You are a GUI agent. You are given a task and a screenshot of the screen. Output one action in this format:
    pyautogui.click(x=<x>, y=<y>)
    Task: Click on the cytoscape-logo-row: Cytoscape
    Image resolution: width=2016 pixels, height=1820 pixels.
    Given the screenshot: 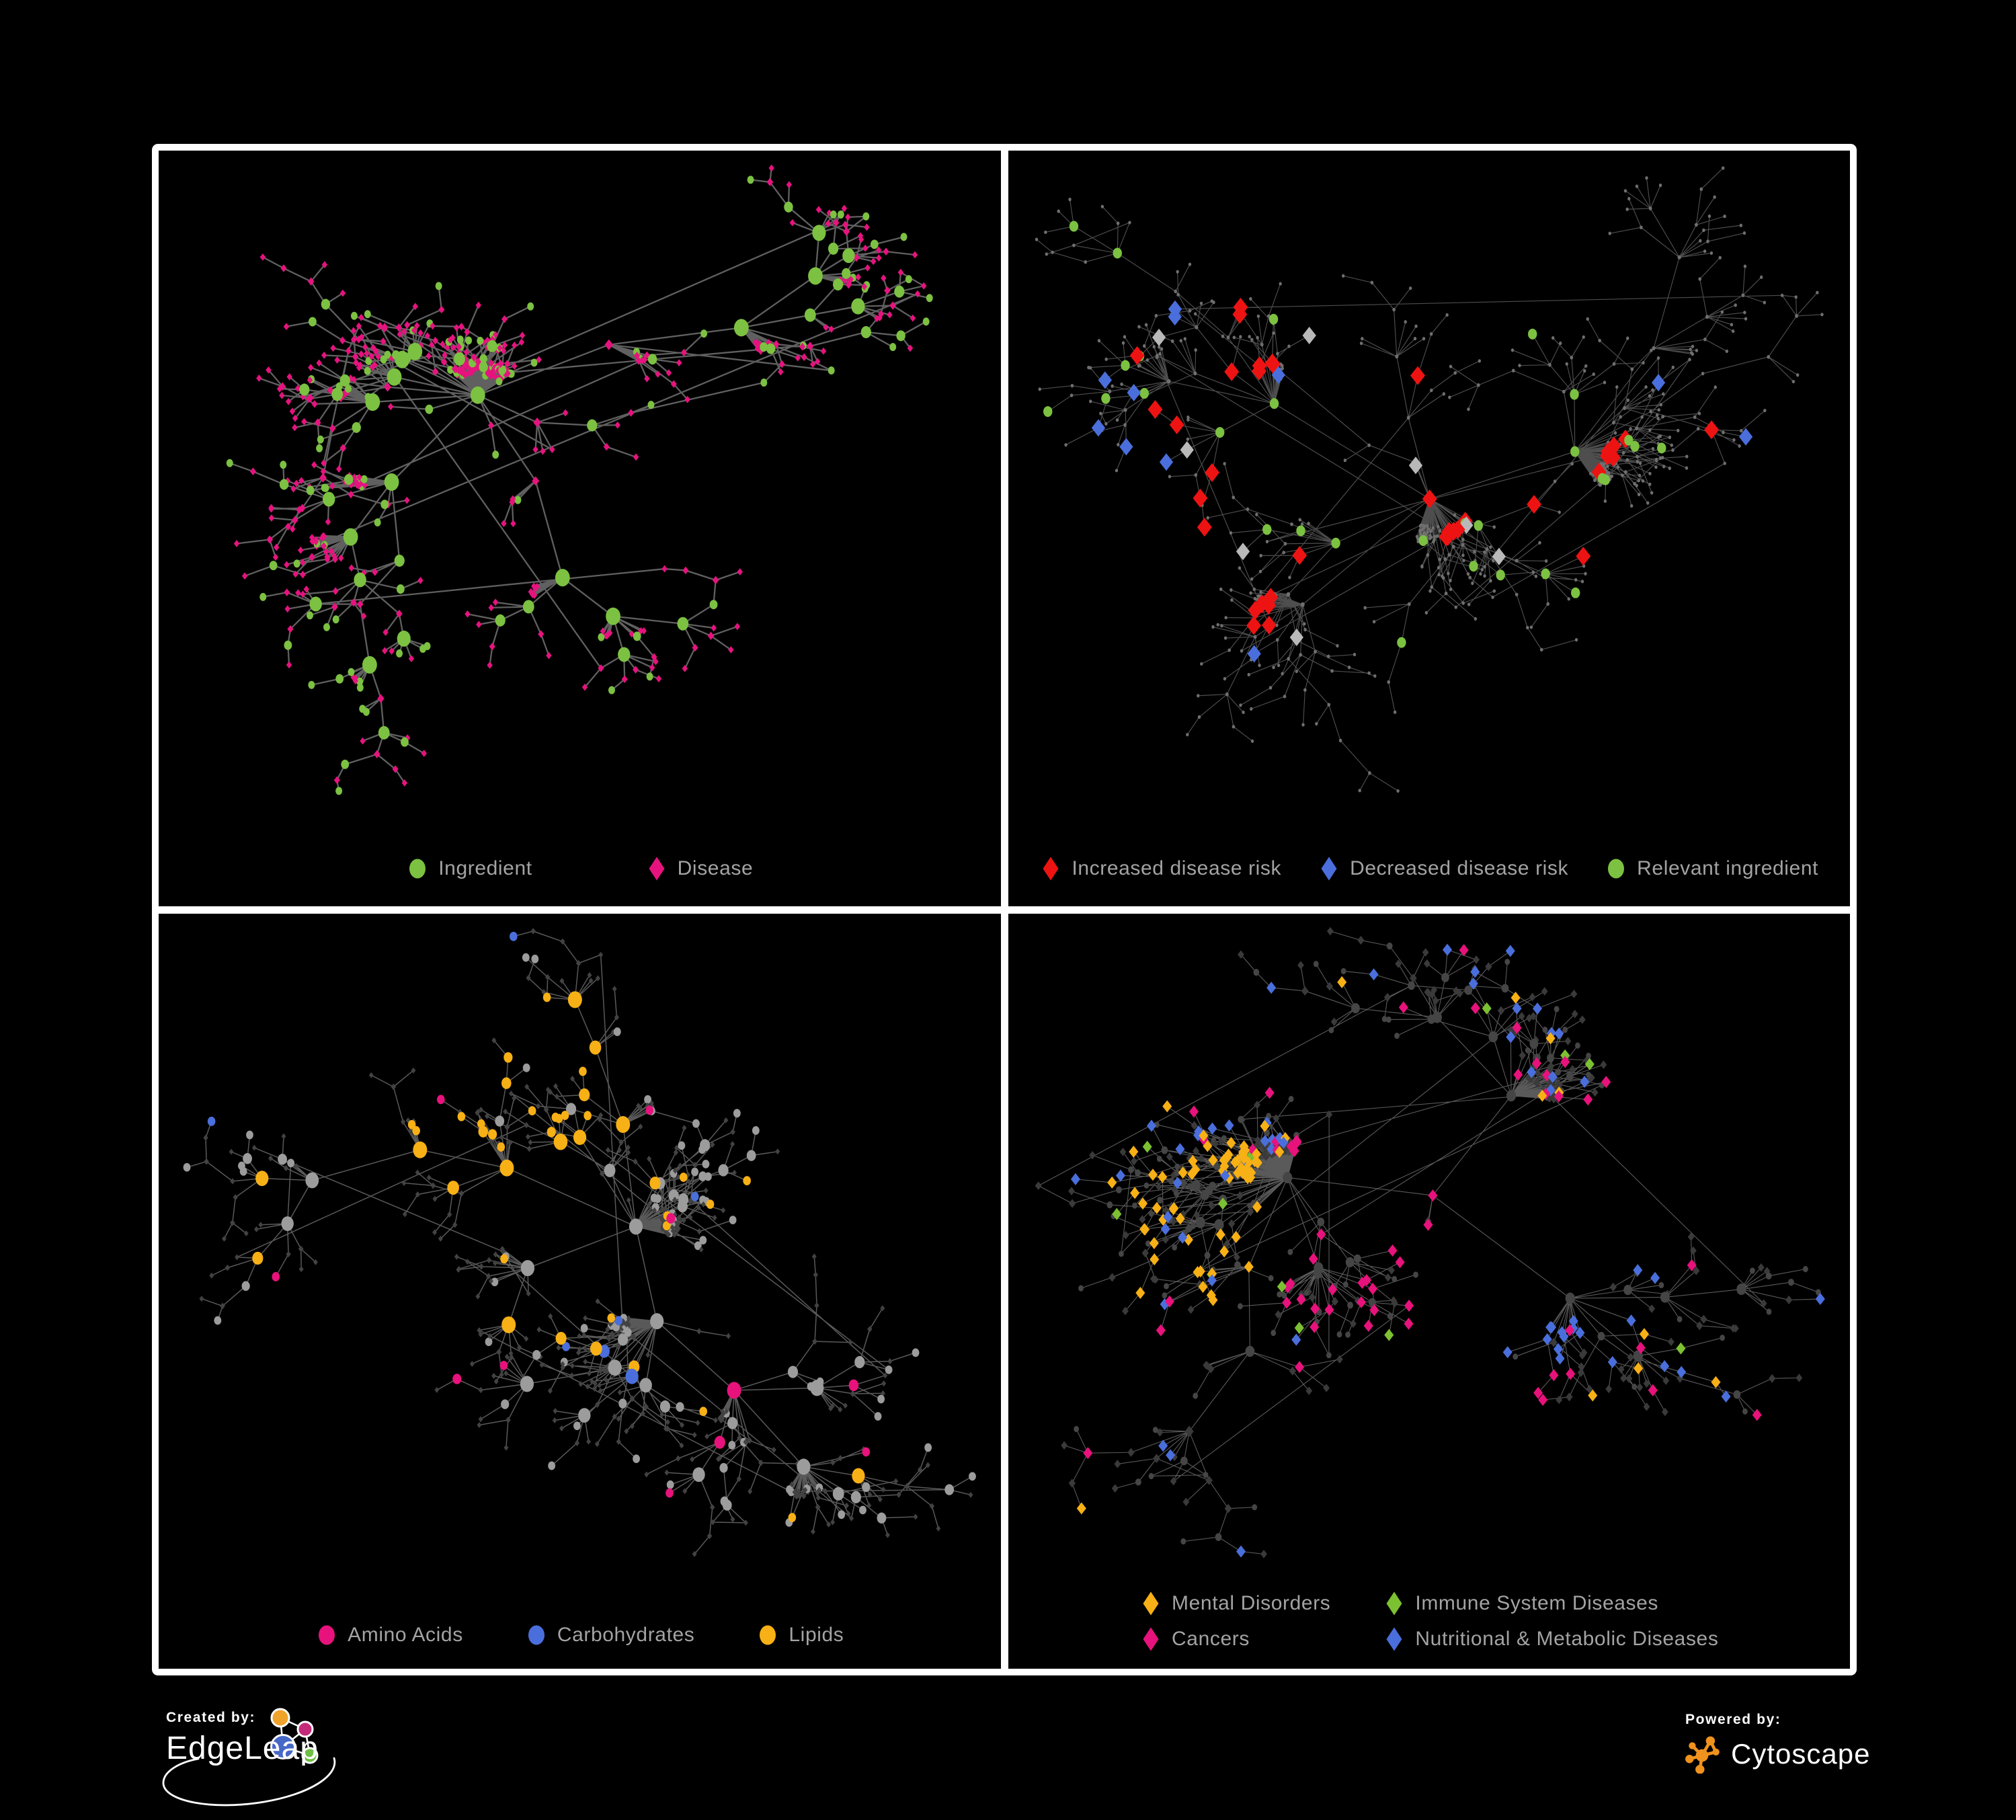 What is the action you would take?
    pyautogui.click(x=1777, y=1754)
    